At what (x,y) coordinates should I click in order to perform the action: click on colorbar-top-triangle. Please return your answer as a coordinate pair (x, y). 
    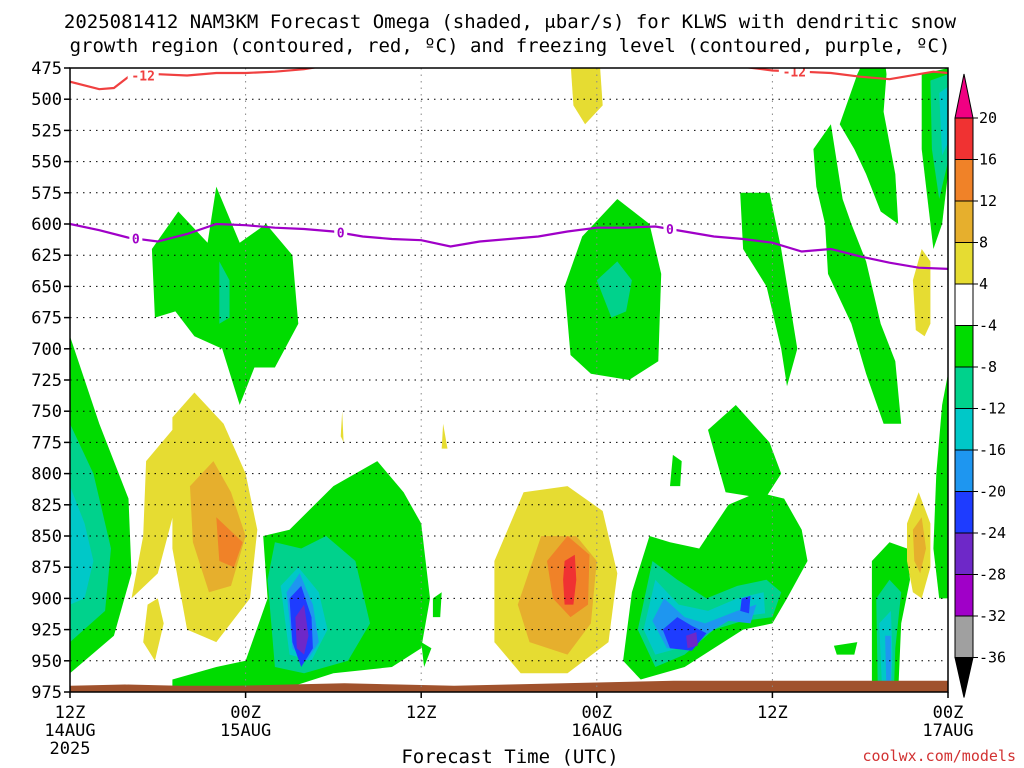
    Looking at the image, I should click on (964, 96).